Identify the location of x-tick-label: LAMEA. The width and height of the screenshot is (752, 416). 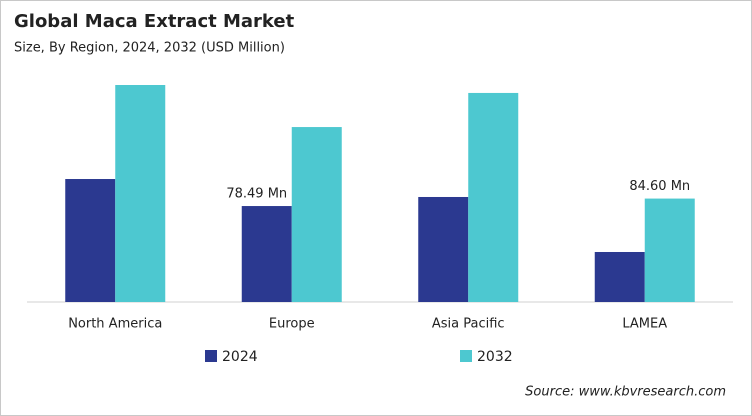
(644, 324).